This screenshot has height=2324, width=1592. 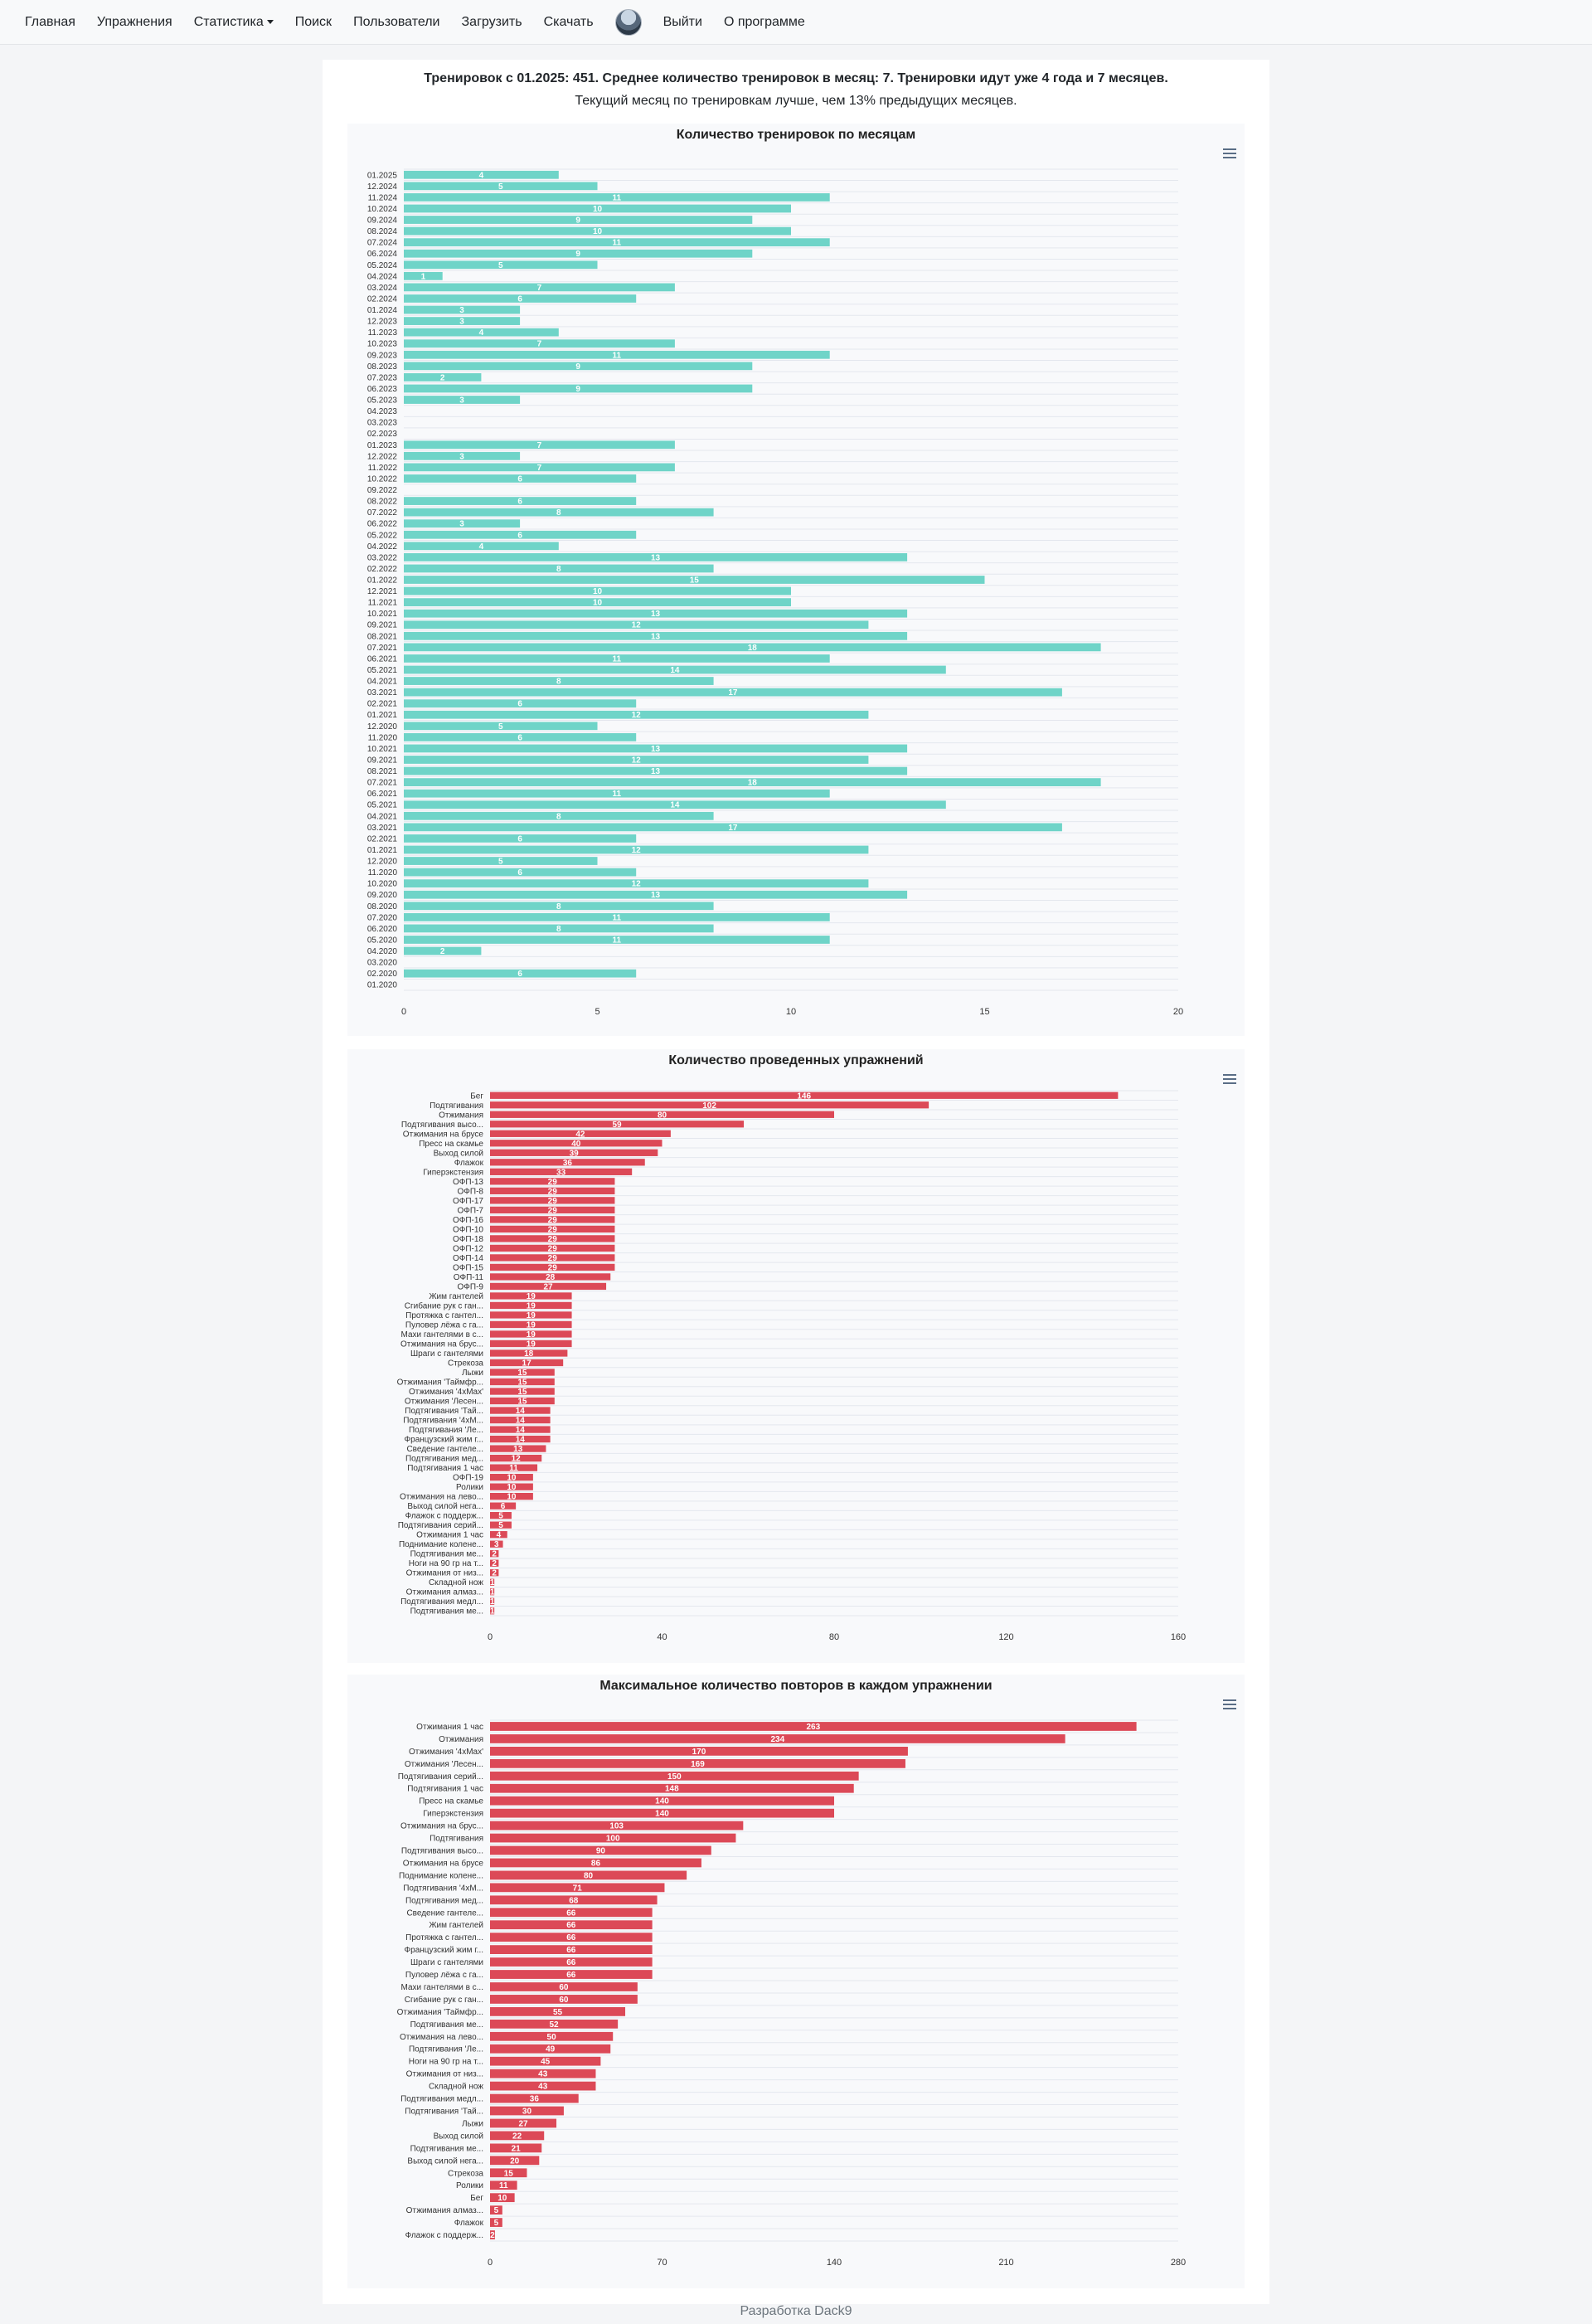 I want to click on nav-about: О программе, so click(x=764, y=21).